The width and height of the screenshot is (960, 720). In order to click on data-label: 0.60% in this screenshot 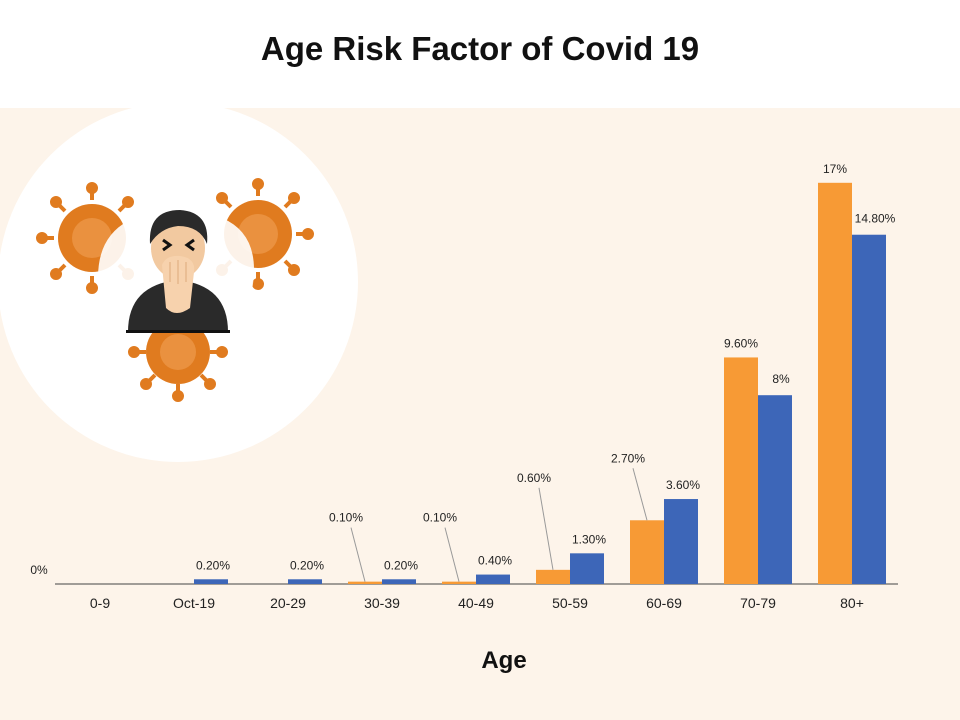, I will do `click(534, 478)`.